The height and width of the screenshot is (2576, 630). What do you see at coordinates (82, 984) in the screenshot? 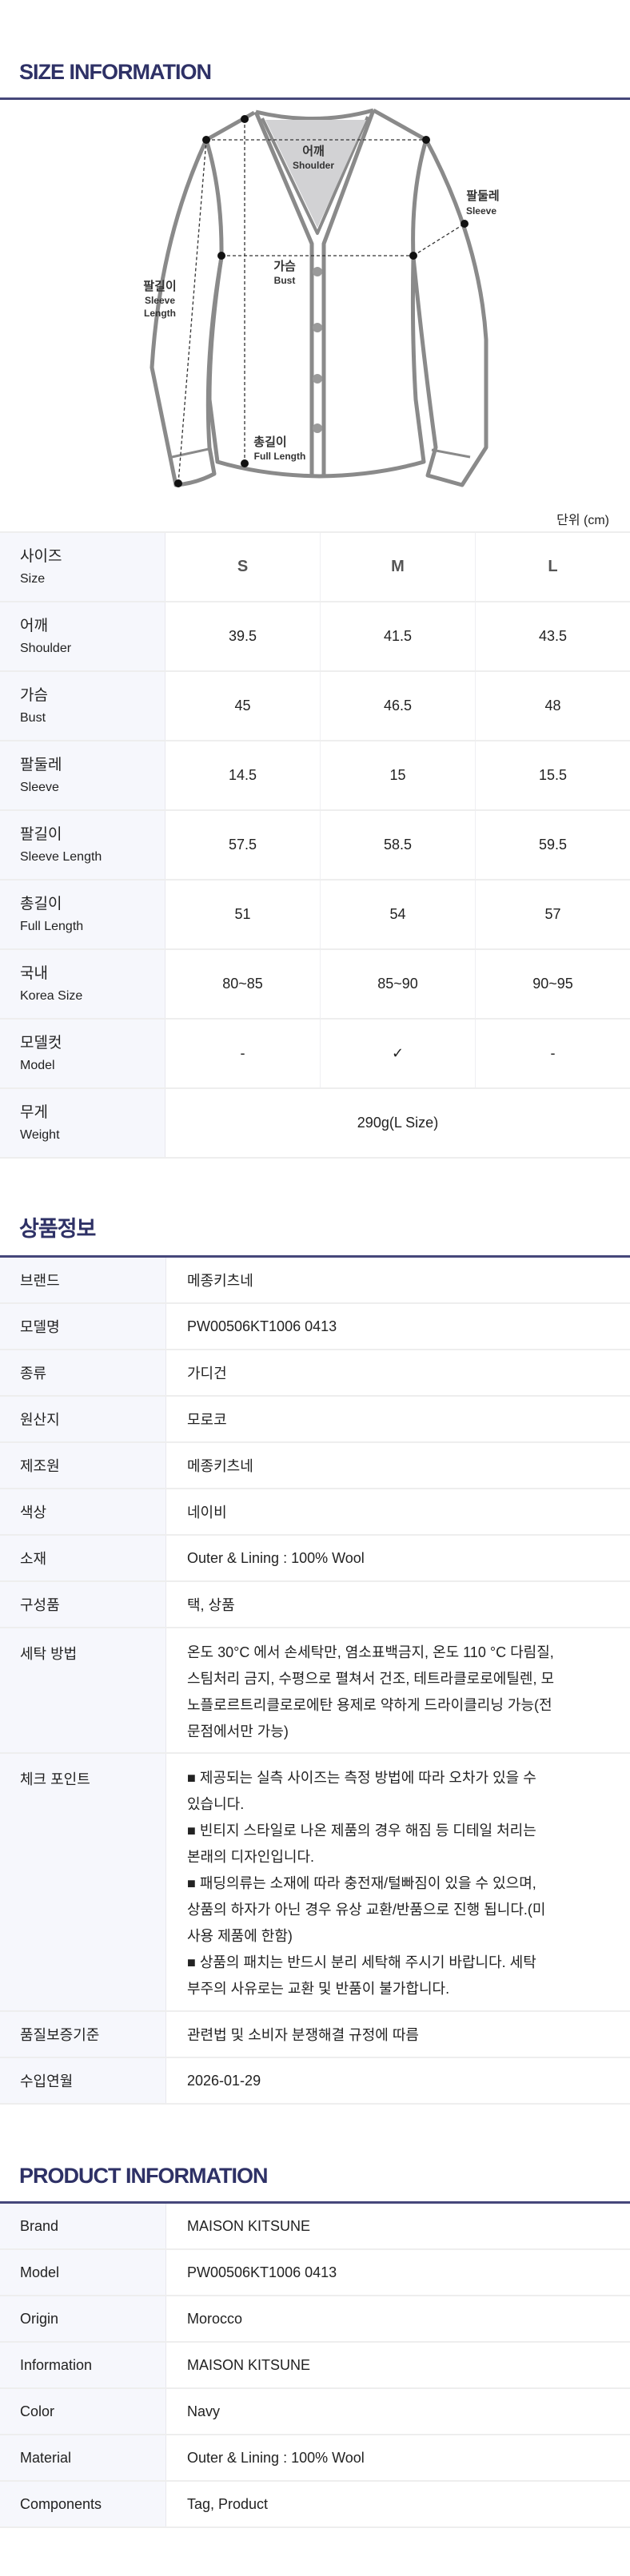
I see `row-label: 국내 Korea Size` at bounding box center [82, 984].